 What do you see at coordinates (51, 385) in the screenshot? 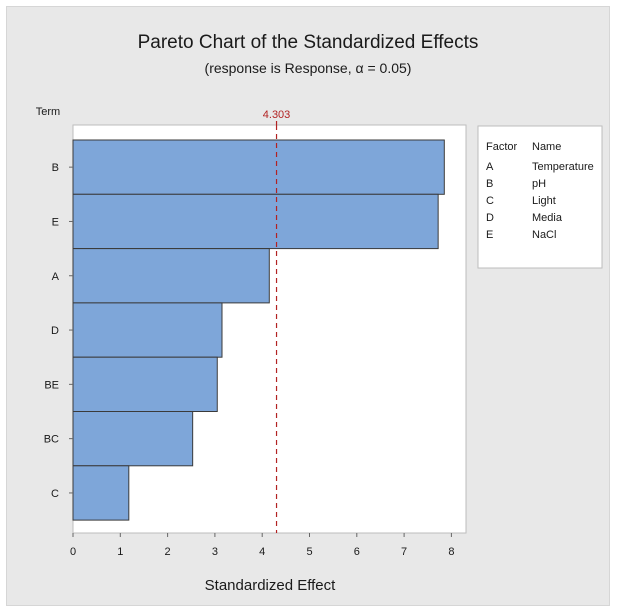
I see `y-tick-label-be: BE` at bounding box center [51, 385].